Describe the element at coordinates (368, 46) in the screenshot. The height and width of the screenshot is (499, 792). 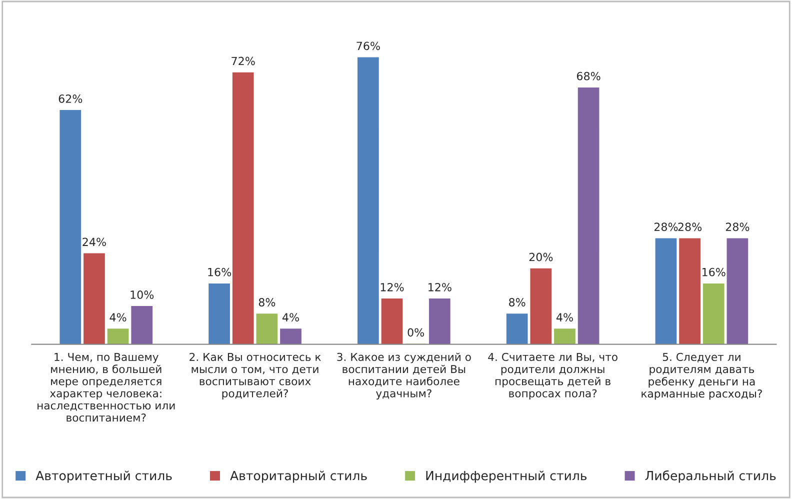
I see `data-label: 76%` at that location.